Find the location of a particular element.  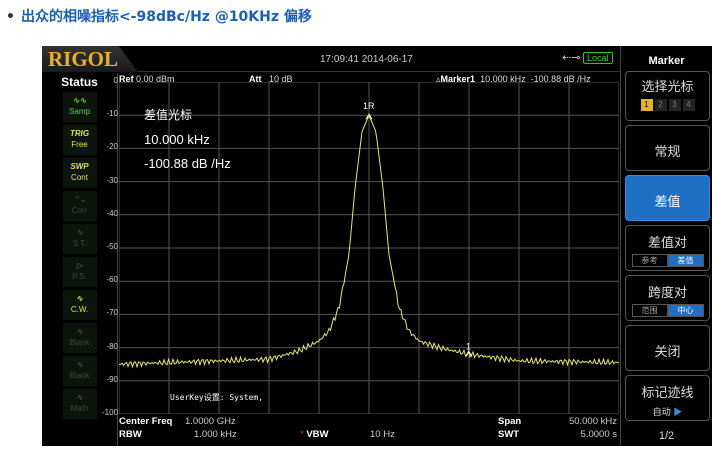

marker-value: -100.88 dB /Hz is located at coordinates (560, 79).